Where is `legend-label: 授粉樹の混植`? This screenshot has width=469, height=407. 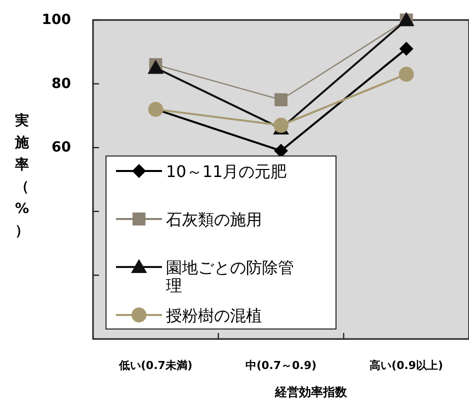 legend-label: 授粉樹の混植 is located at coordinates (214, 315).